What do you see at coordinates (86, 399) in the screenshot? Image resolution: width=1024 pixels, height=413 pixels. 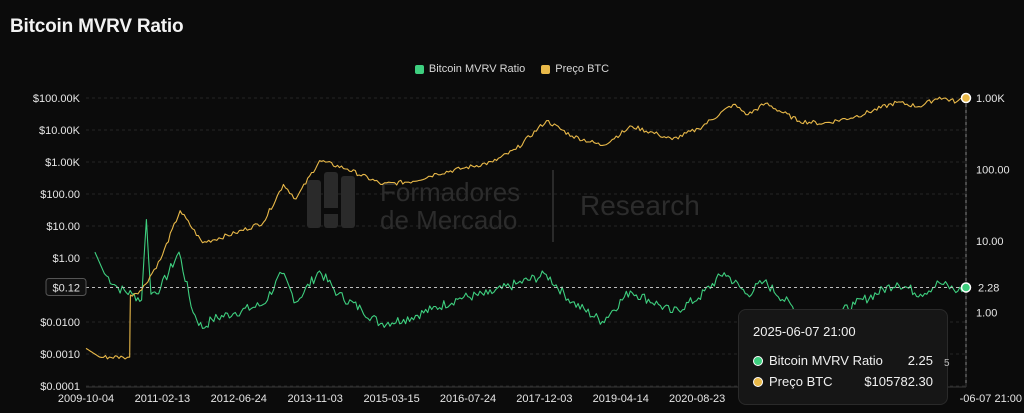 I see `x-tick-label: 2009-10-04` at bounding box center [86, 399].